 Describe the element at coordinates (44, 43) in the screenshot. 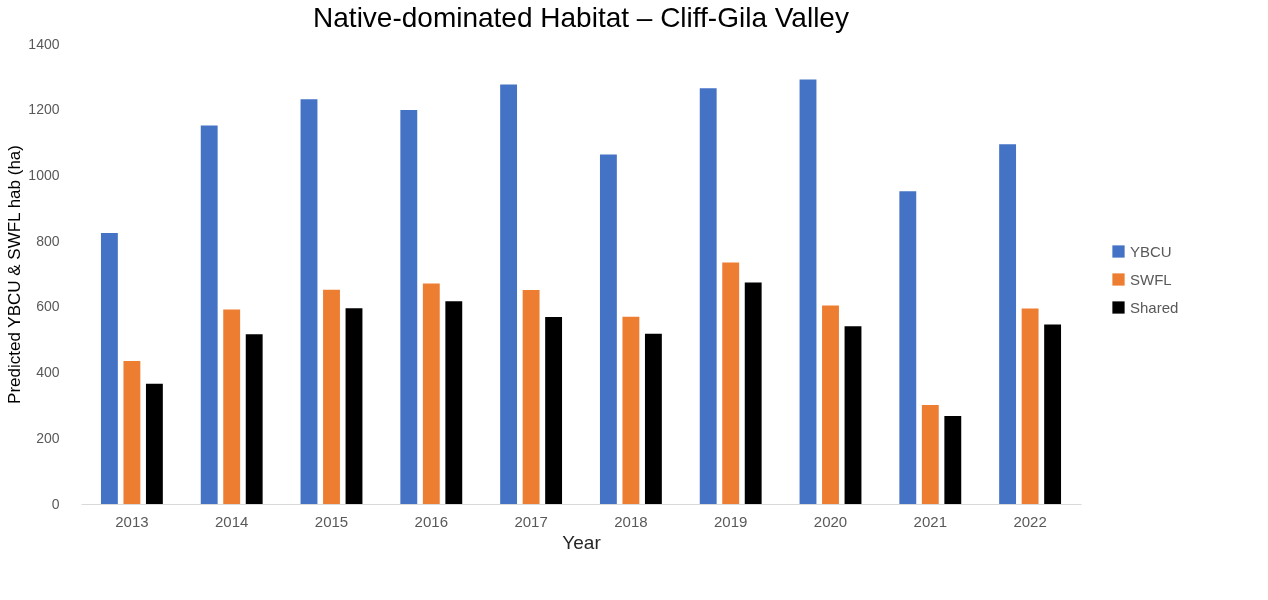

I see `y-tick-label: 1400` at that location.